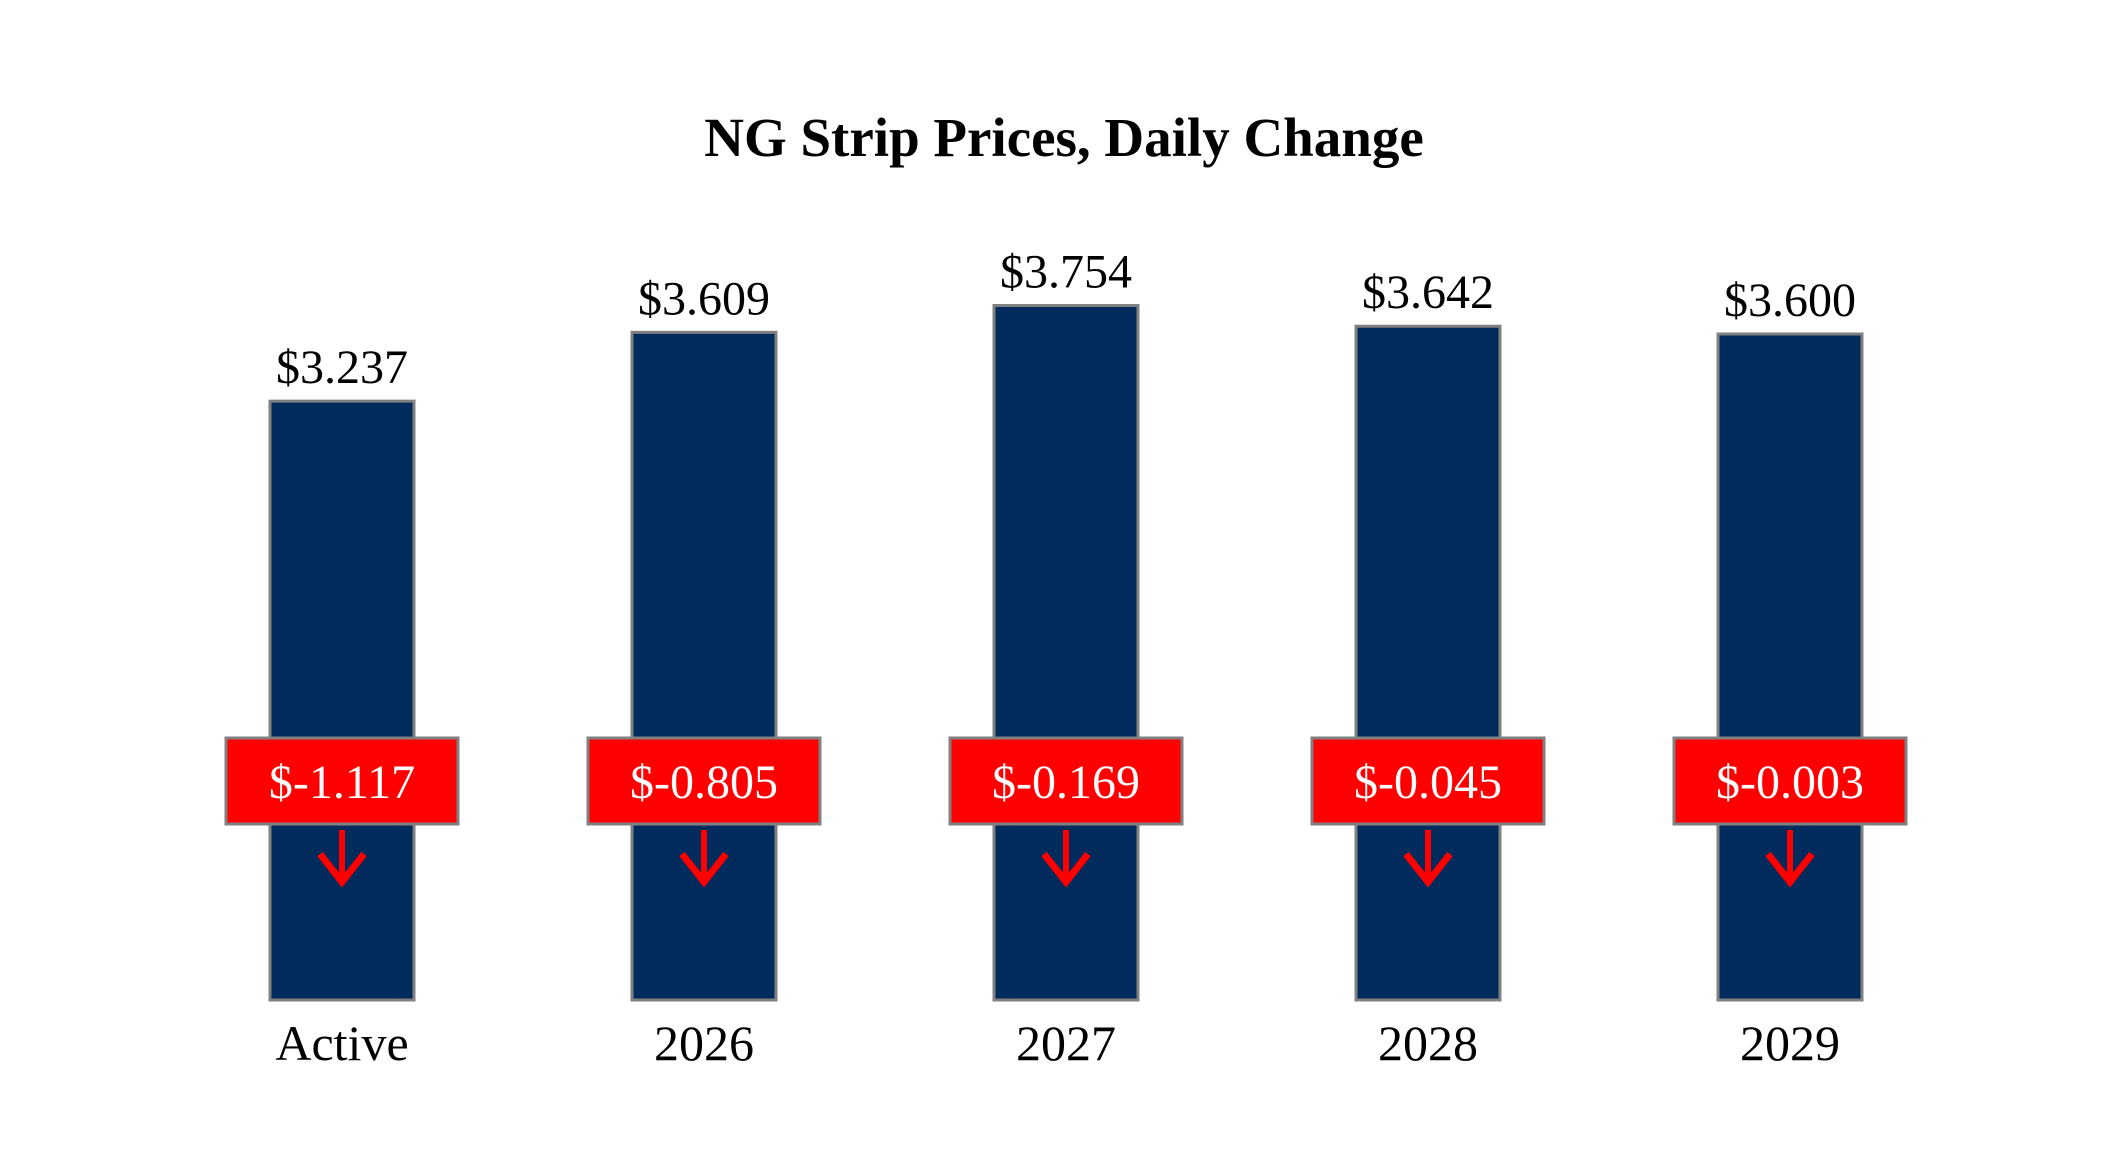 The image size is (2112, 1152). Describe the element at coordinates (1066, 1043) in the screenshot. I see `category-label: 2027` at that location.